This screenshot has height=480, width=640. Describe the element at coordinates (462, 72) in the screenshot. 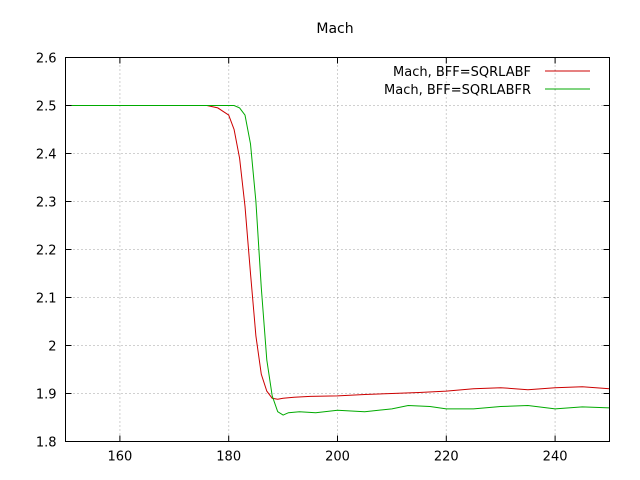

I see `legend-label-1: Mach, BFF=SQRLABF` at that location.